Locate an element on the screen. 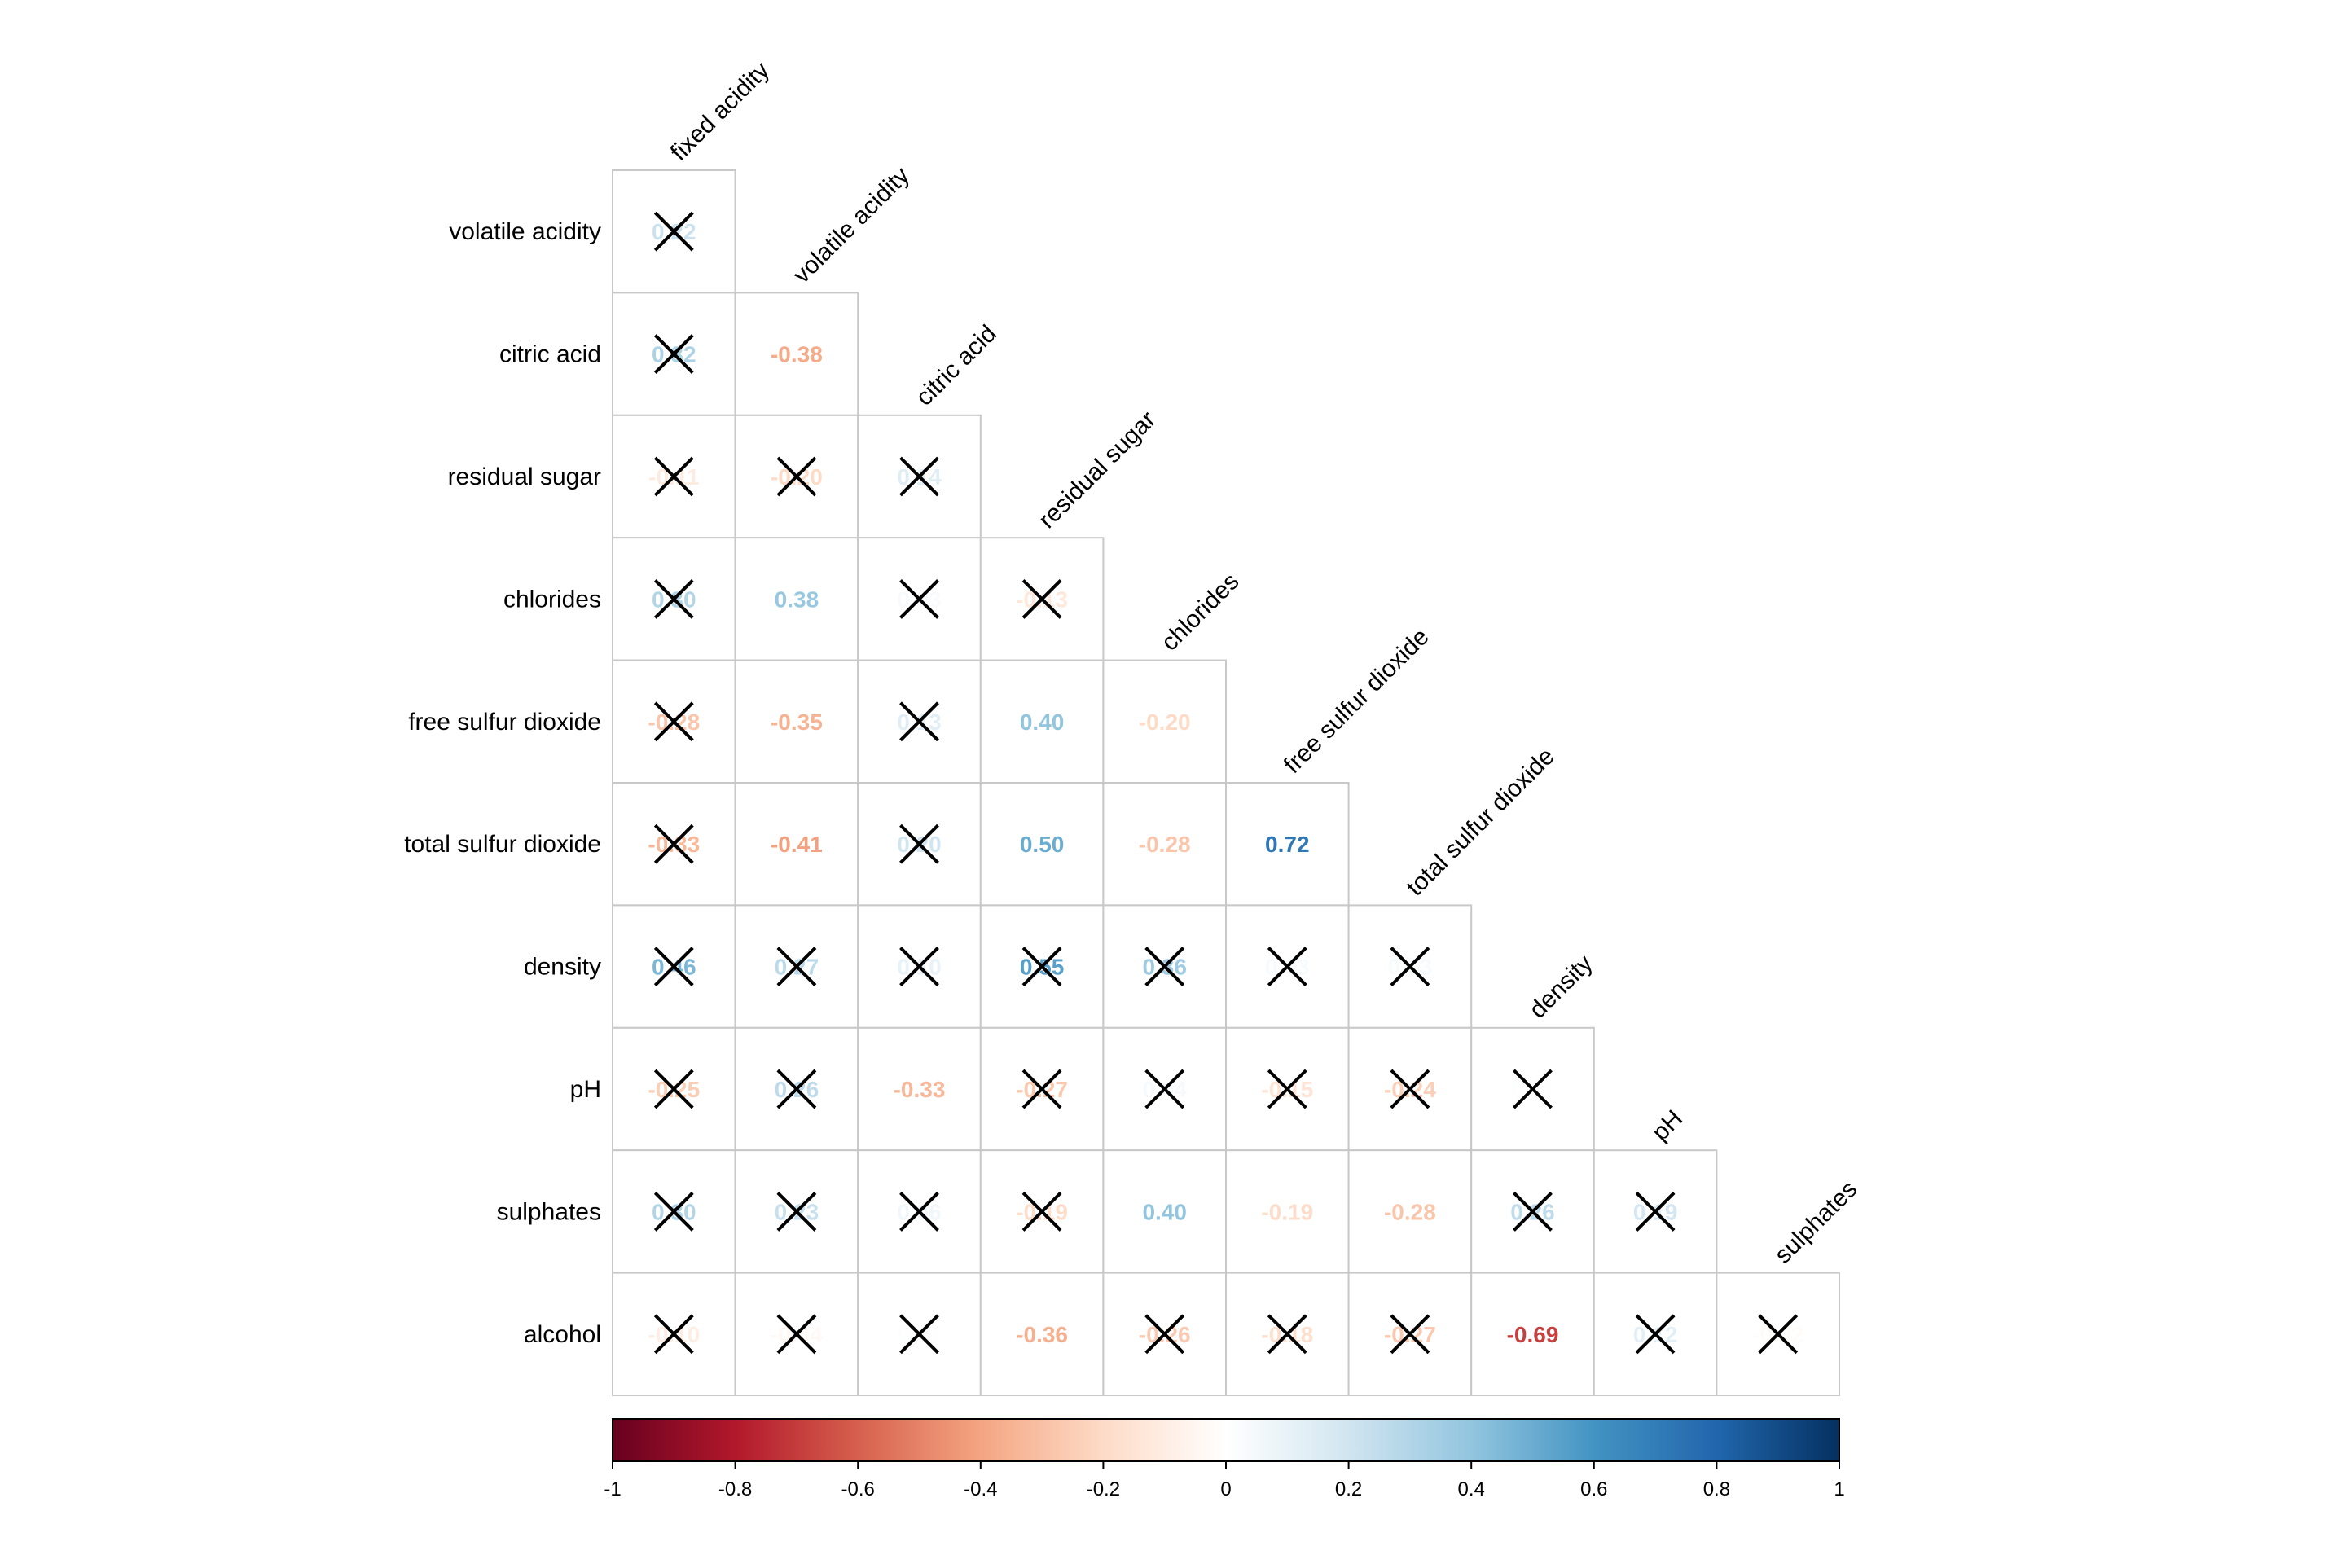 This screenshot has width=2346, height=1568. corr-cell: 0.12 is located at coordinates (1655, 1334).